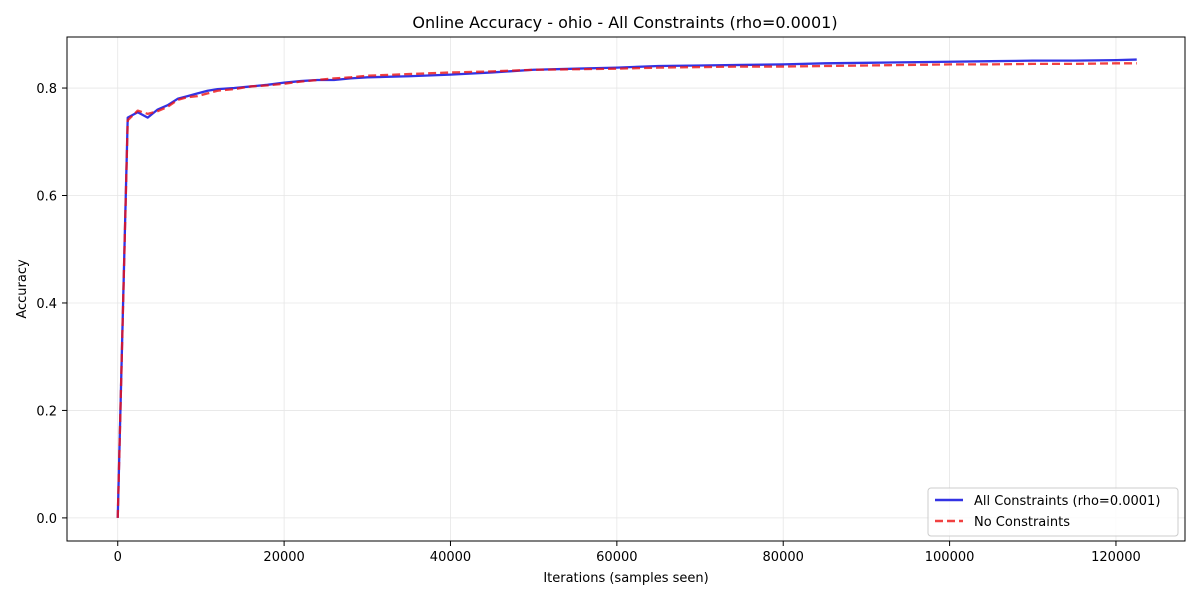  What do you see at coordinates (46, 89) in the screenshot?
I see `y-tick-label: 0.8` at bounding box center [46, 89].